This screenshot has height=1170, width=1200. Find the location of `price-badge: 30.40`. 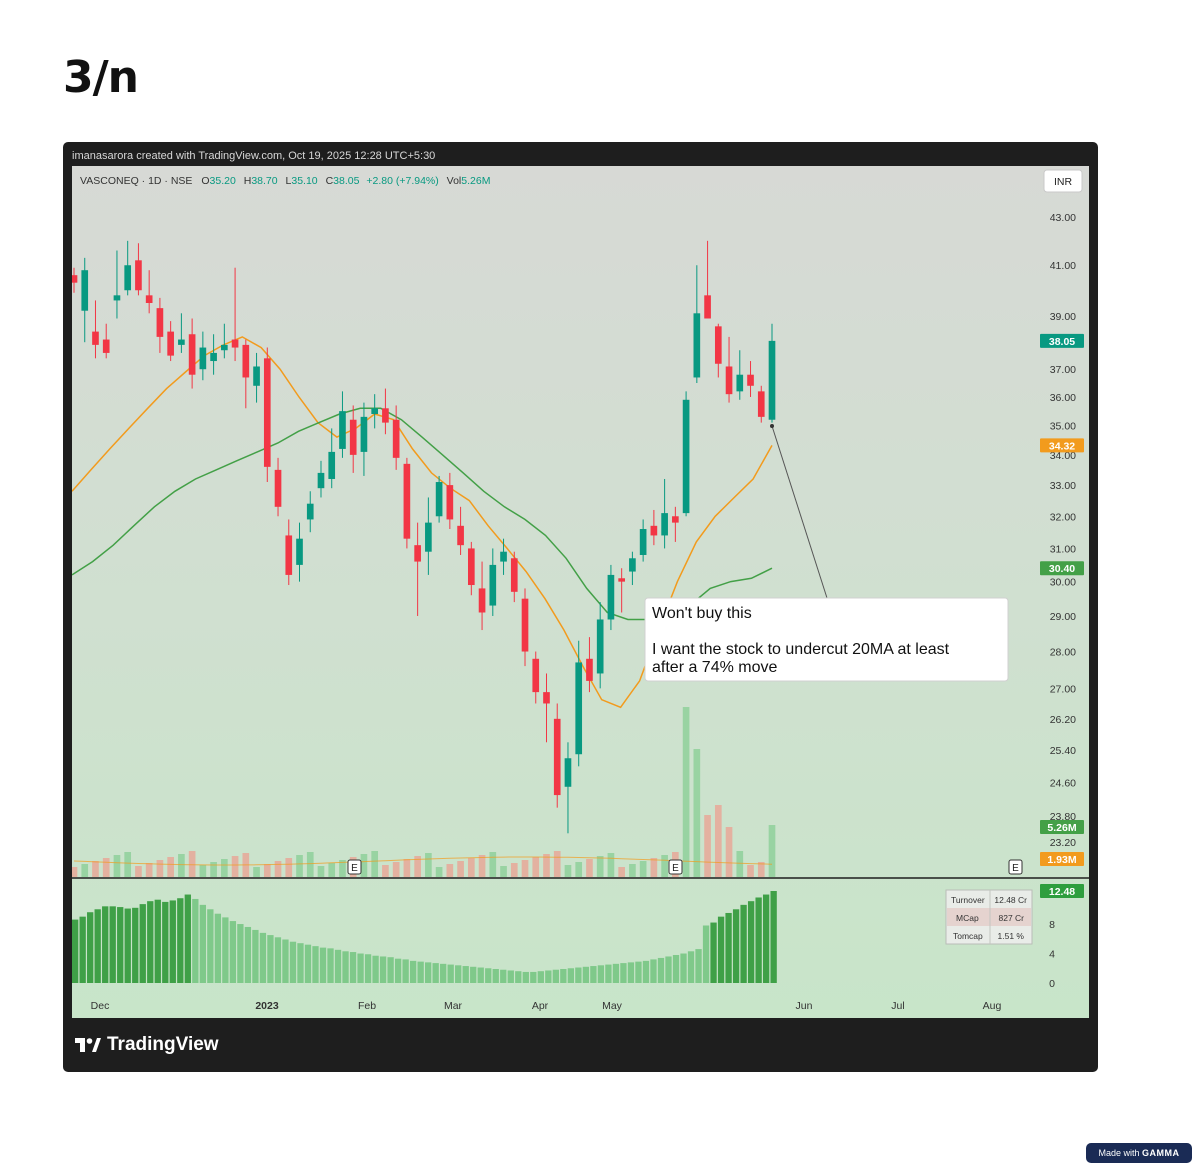

price-badge: 30.40 is located at coordinates (1062, 569).